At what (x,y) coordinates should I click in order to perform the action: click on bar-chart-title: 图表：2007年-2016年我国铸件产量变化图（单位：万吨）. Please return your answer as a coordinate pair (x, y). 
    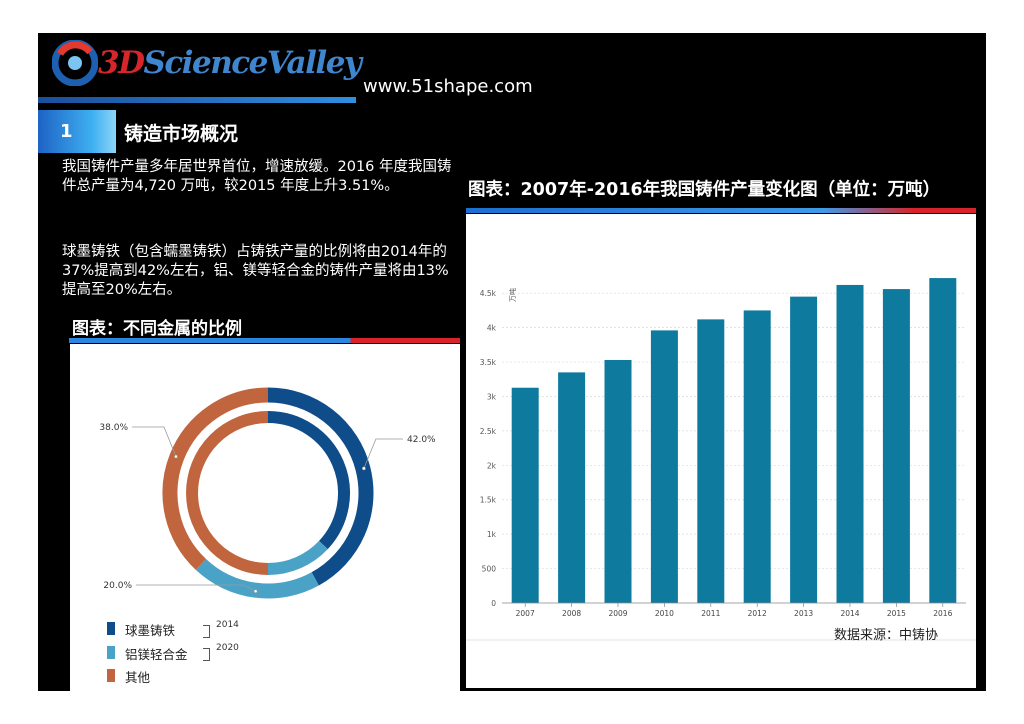
    Looking at the image, I should click on (704, 190).